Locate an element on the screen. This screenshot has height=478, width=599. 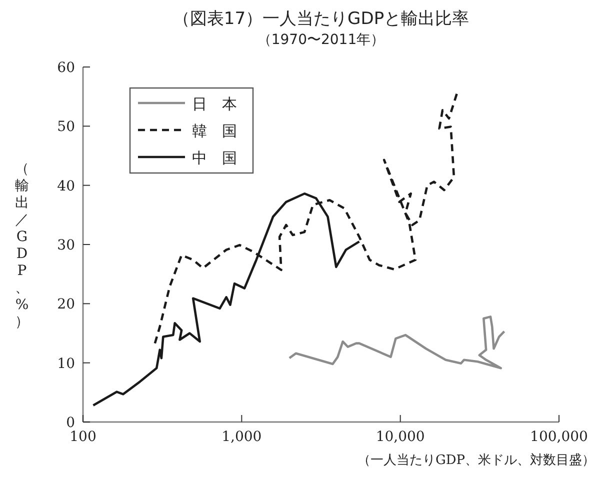
x-tick-label: 100 is located at coordinates (83, 437).